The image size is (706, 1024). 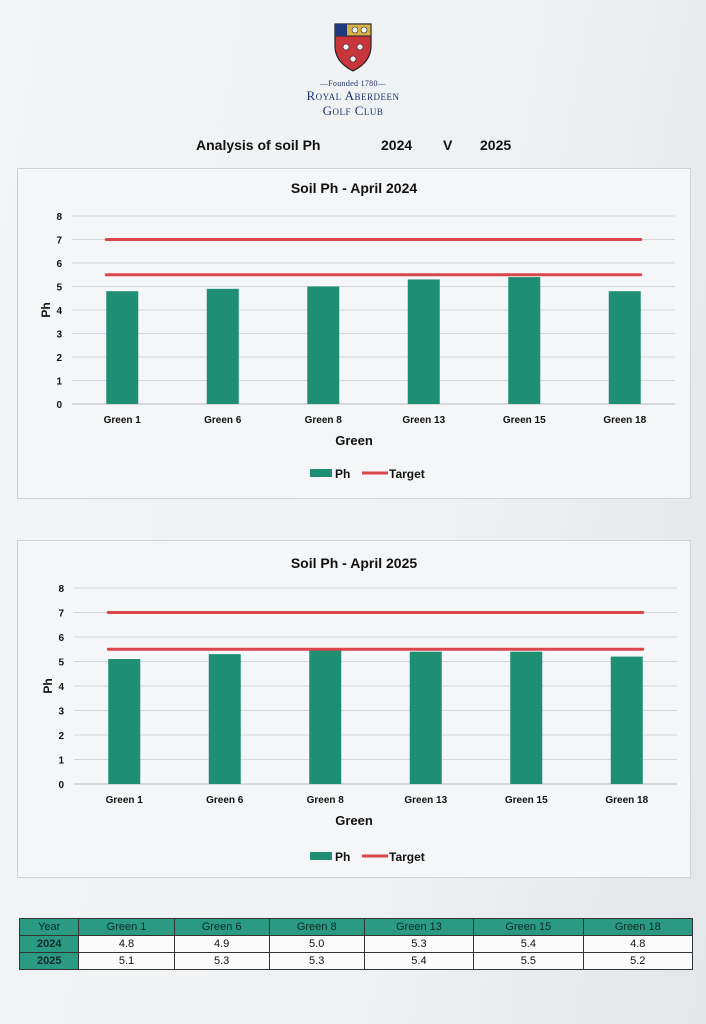 I want to click on chart-title: Soil Ph - April 2024, so click(x=354, y=188).